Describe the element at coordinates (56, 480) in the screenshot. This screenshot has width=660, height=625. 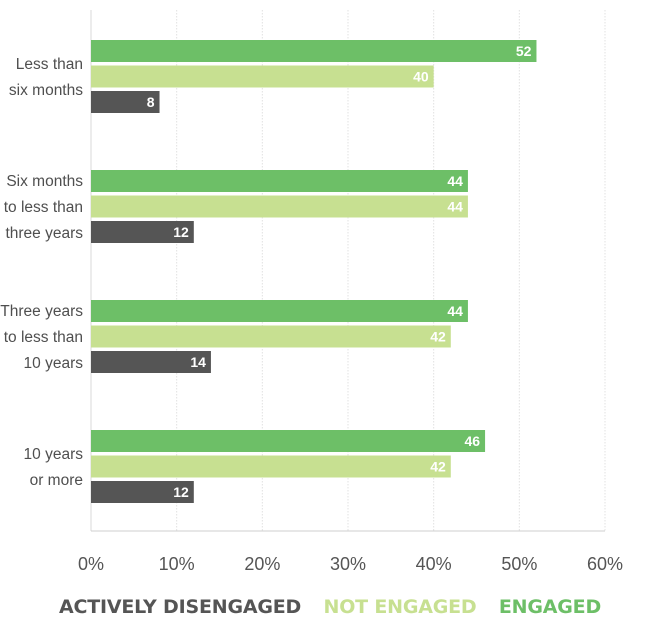
I see `category-label: or more` at that location.